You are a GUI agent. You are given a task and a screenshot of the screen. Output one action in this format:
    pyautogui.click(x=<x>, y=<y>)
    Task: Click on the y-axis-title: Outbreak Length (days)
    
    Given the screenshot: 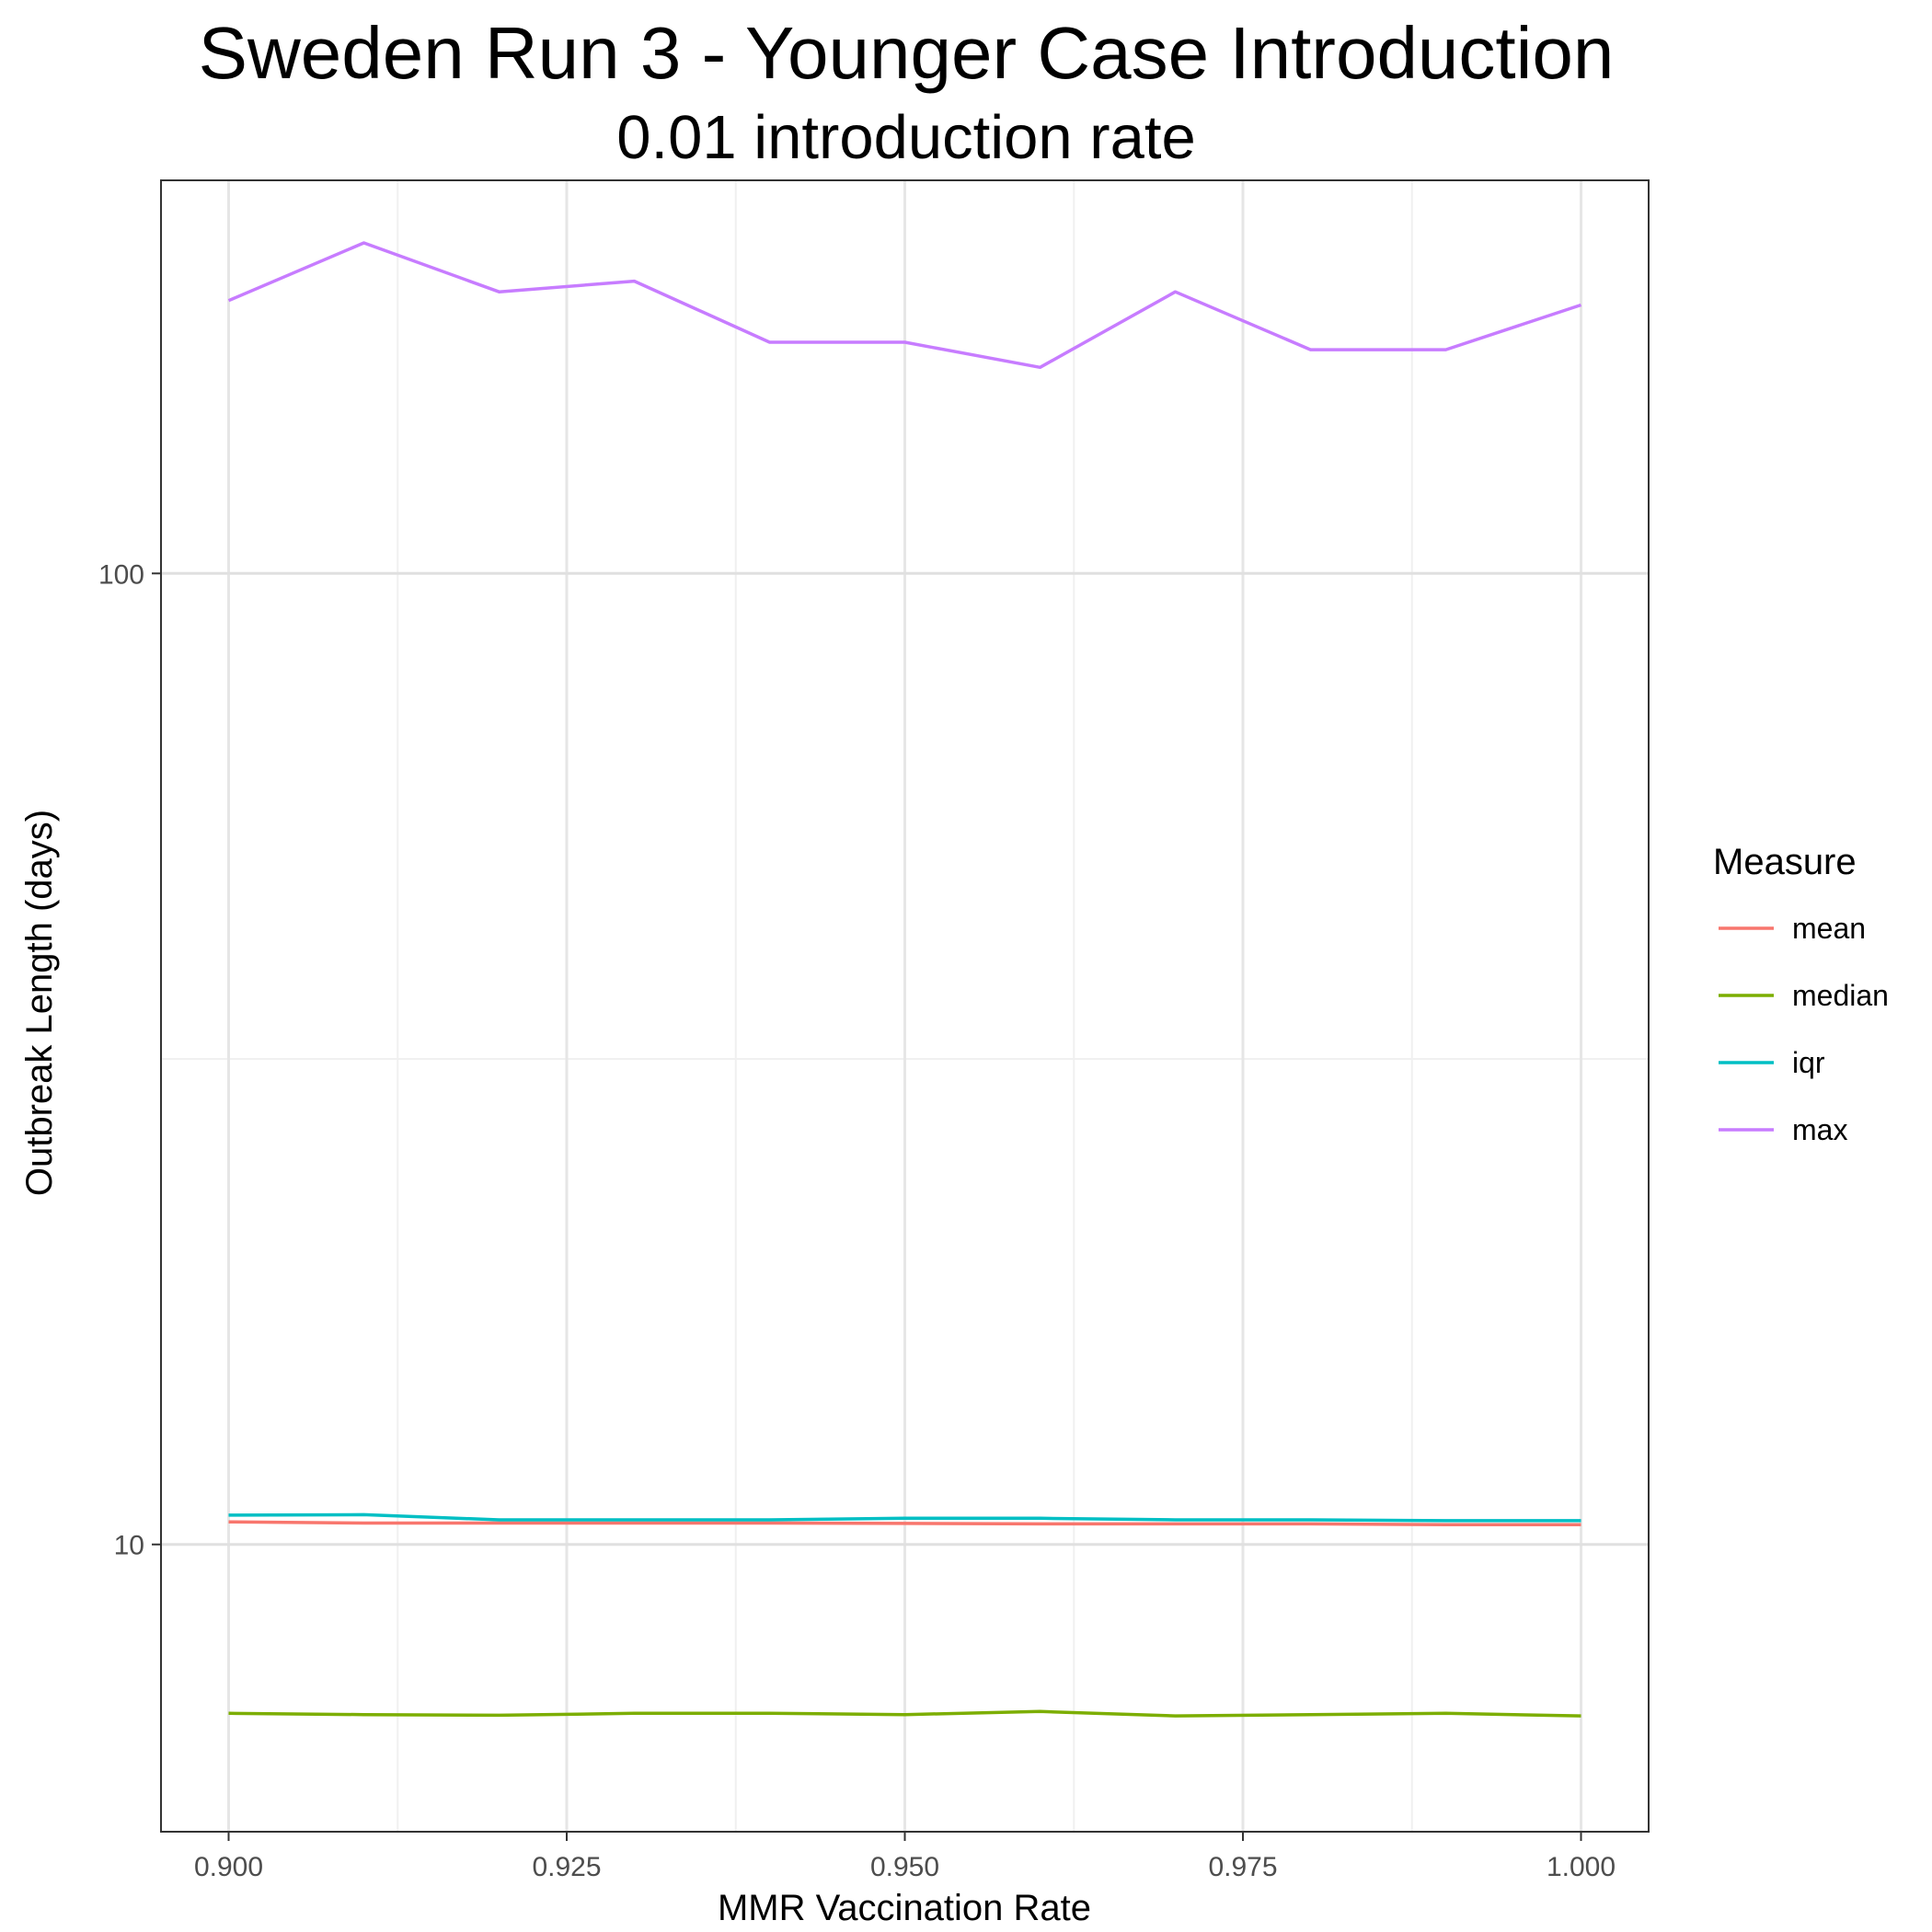 What is the action you would take?
    pyautogui.click(x=39, y=1003)
    